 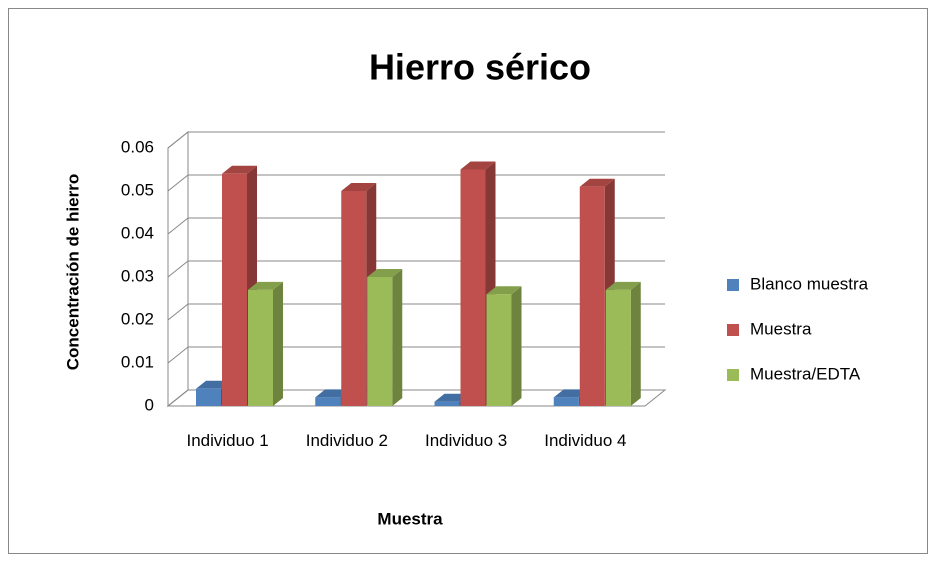 What do you see at coordinates (137, 318) in the screenshot?
I see `y-tick-label: 0.02` at bounding box center [137, 318].